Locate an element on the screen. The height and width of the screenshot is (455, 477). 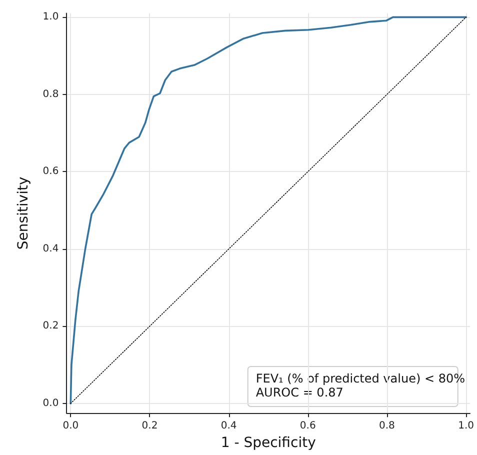
y-axis-title: Sensitivity is located at coordinates (24, 213).